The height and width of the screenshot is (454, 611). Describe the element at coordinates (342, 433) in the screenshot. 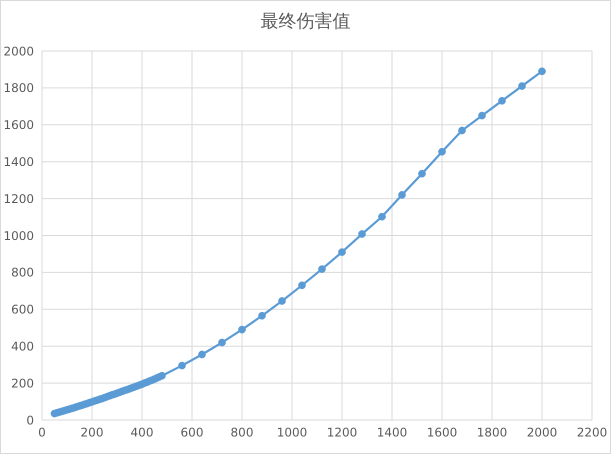

I see `x-tick-label: 1200` at that location.